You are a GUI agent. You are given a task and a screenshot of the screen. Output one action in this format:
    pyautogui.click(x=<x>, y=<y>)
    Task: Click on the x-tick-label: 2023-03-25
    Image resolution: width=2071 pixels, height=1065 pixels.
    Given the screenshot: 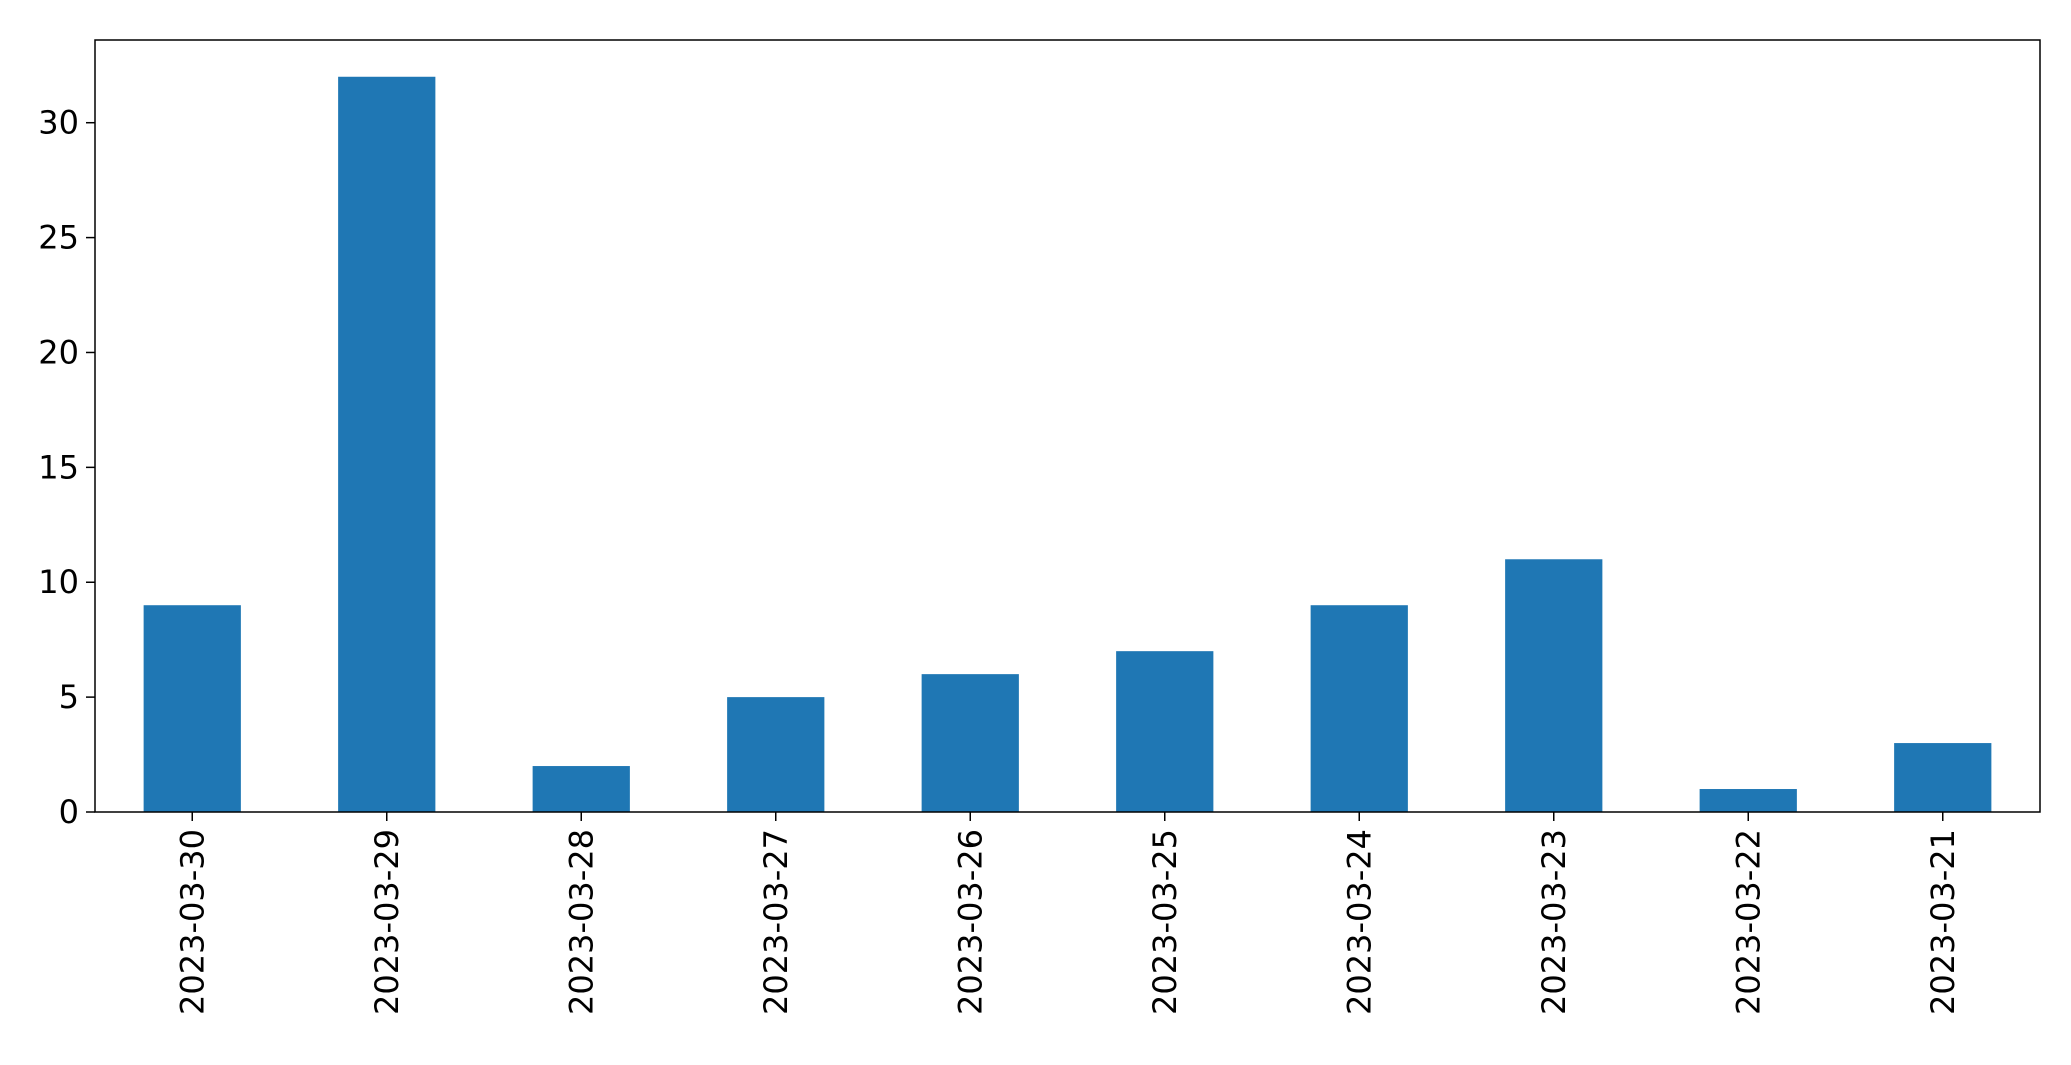 What is the action you would take?
    pyautogui.click(x=1165, y=922)
    